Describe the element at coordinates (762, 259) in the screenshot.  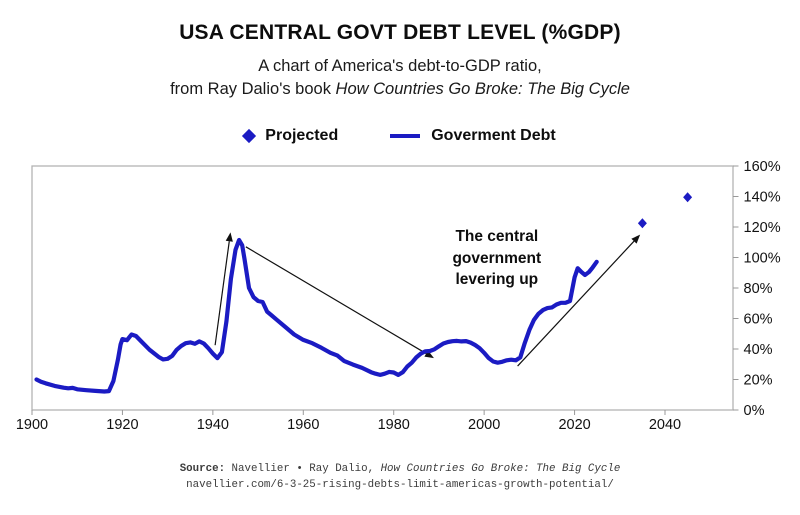
I see `y-tick-label: 100%` at that location.